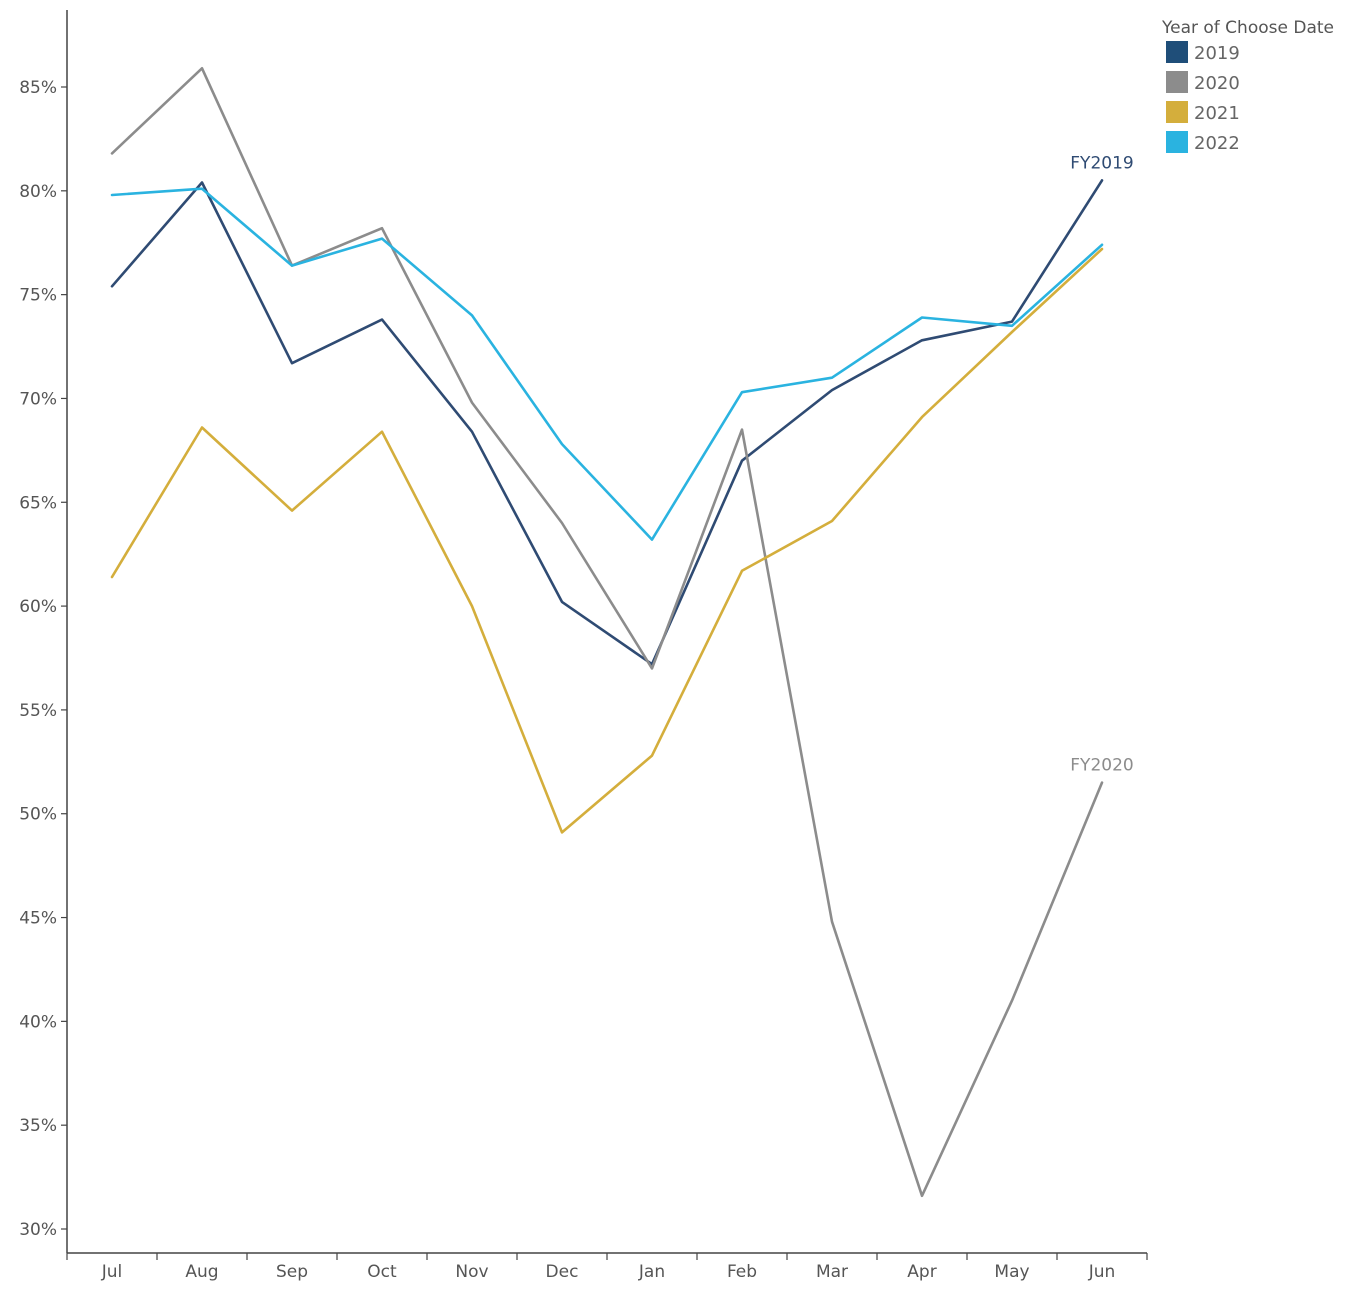 The width and height of the screenshot is (1351, 1291). I want to click on annotation-fy2020: FY2020, so click(1101, 766).